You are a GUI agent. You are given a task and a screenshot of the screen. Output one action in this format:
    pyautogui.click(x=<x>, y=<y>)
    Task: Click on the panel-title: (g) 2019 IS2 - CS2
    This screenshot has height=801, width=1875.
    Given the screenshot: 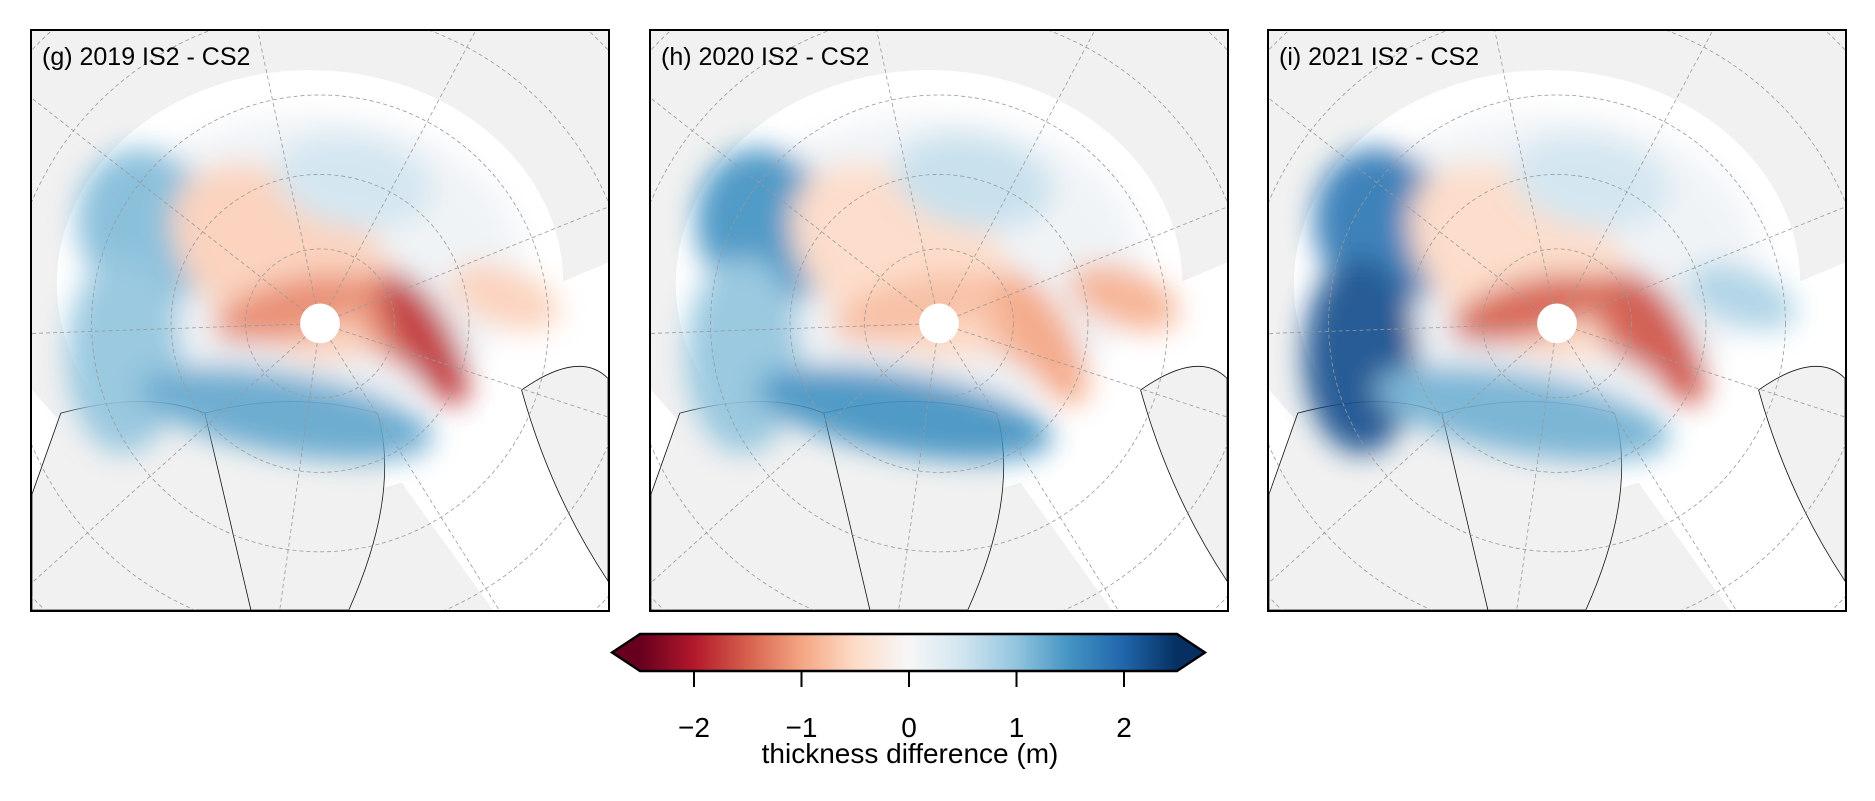 What is the action you would take?
    pyautogui.click(x=146, y=57)
    